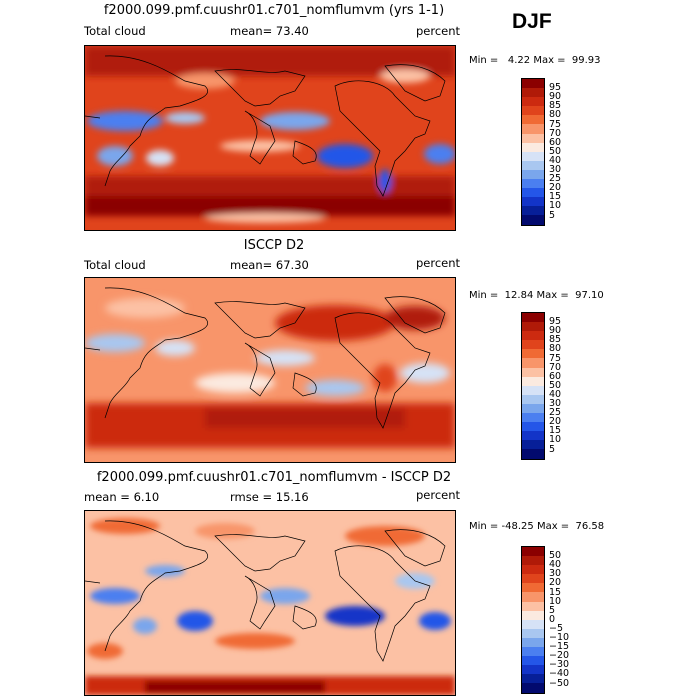 This screenshot has height=700, width=700. I want to click on panel-2-mean-label: mean=, so click(251, 265).